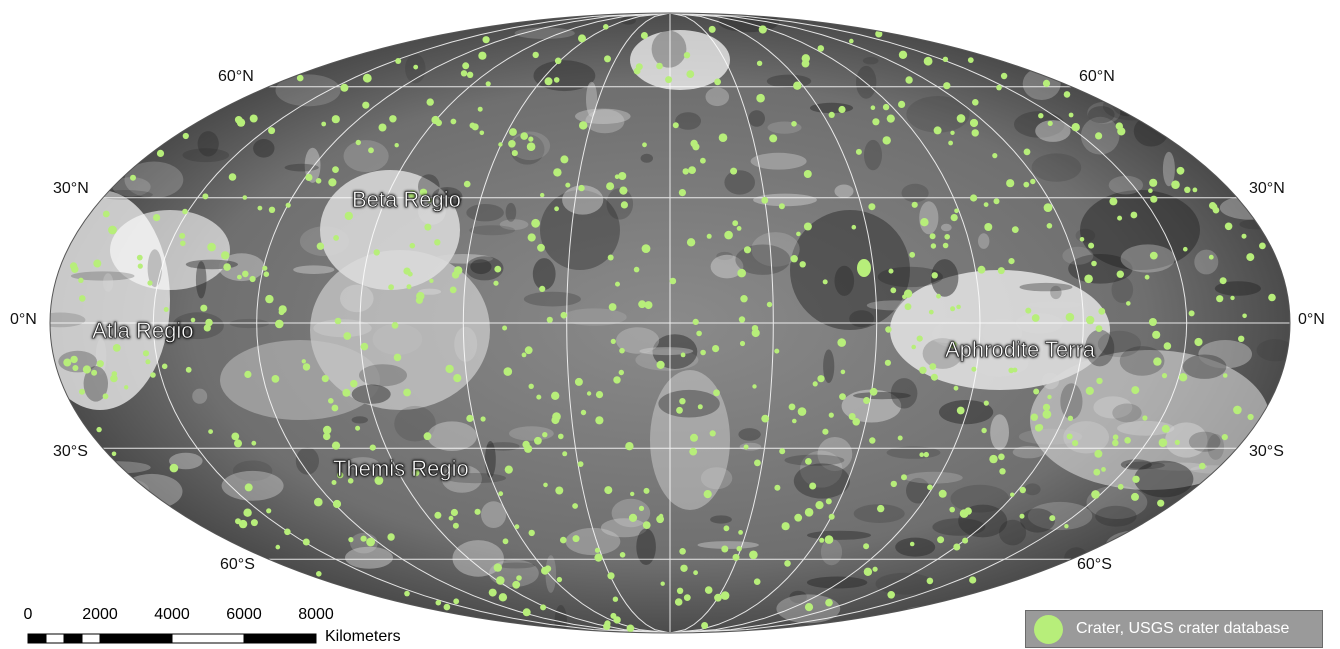  Describe the element at coordinates (1311, 319) in the screenshot. I see `lat-0n-right: 0°N` at that location.